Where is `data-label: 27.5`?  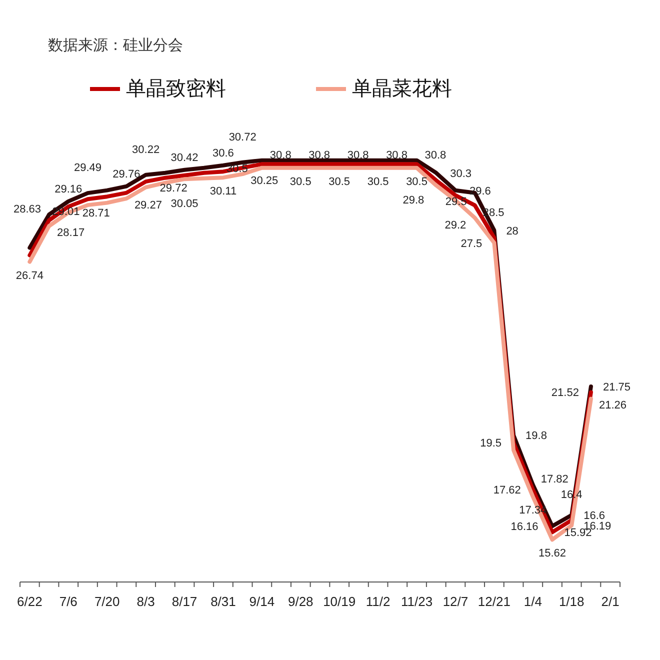
data-label: 27.5 is located at coordinates (471, 244).